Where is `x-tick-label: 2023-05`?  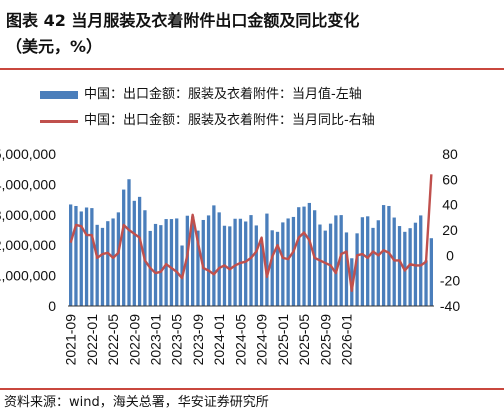
x-tick-label: 2023-05 is located at coordinates (177, 340).